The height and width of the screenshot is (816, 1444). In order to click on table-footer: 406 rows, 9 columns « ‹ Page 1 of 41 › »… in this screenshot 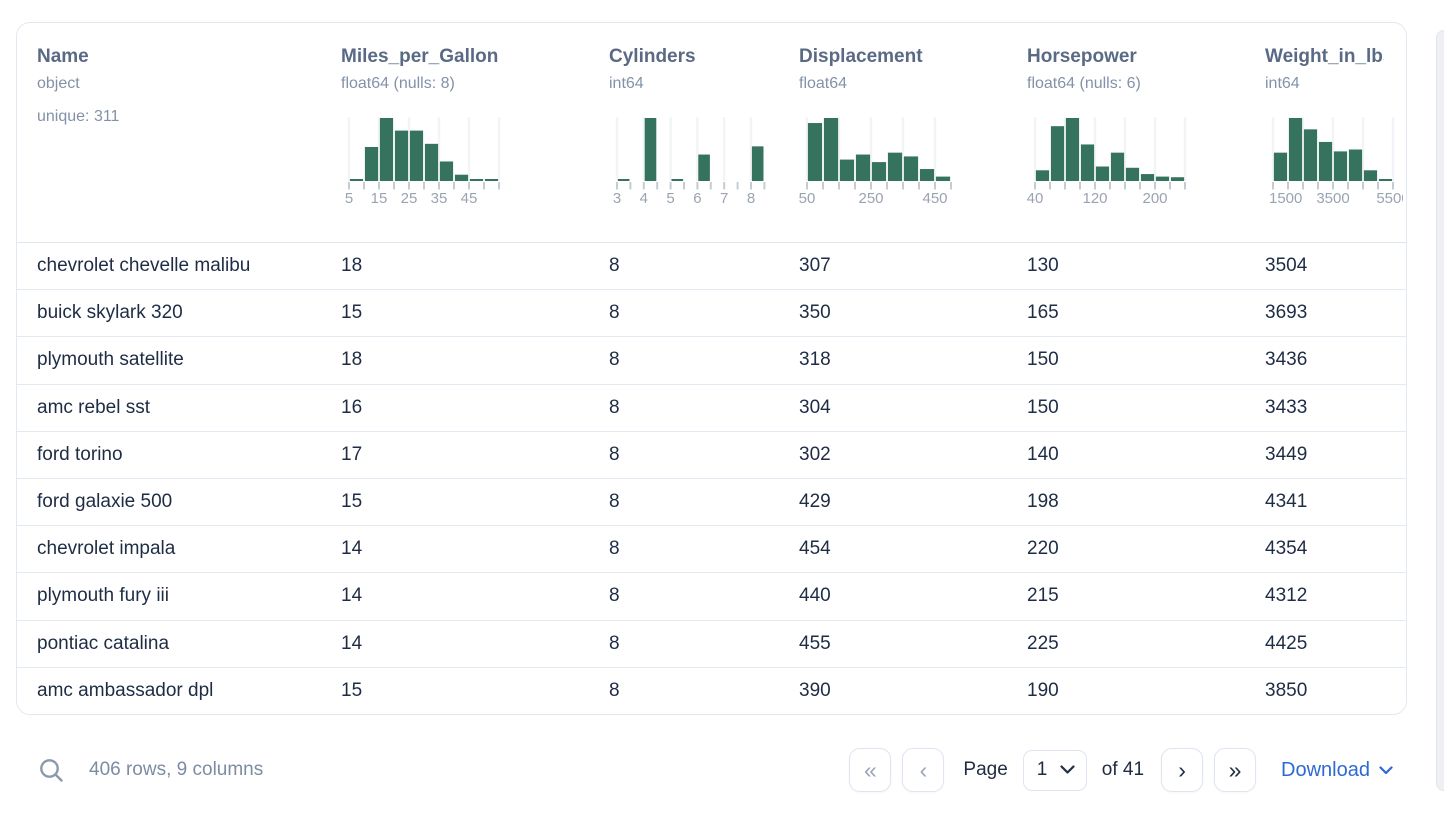, I will do `click(711, 770)`.